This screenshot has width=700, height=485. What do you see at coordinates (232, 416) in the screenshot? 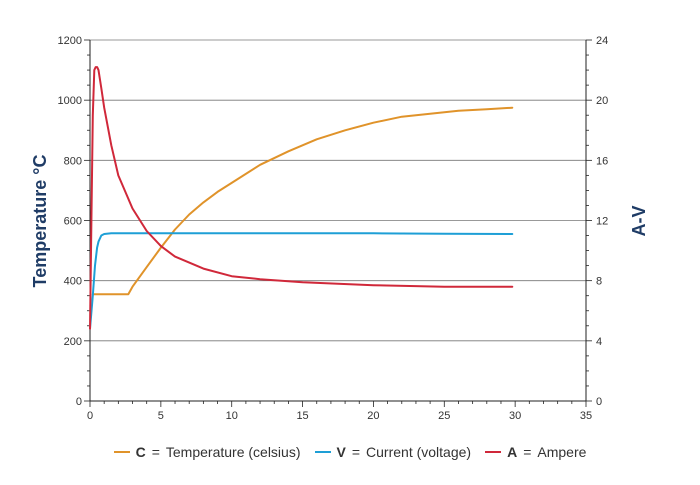
I see `x-tick-label: 10` at bounding box center [232, 416].